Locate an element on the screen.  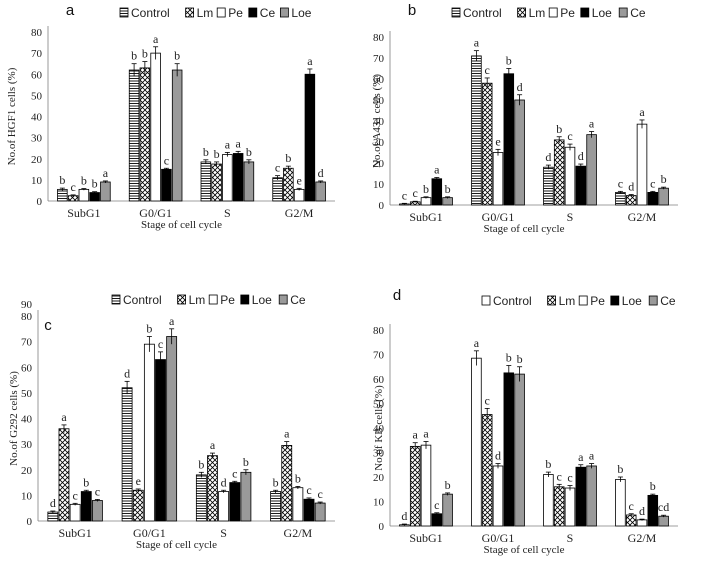
legend-entry: Ce is located at coordinates (268, 13).